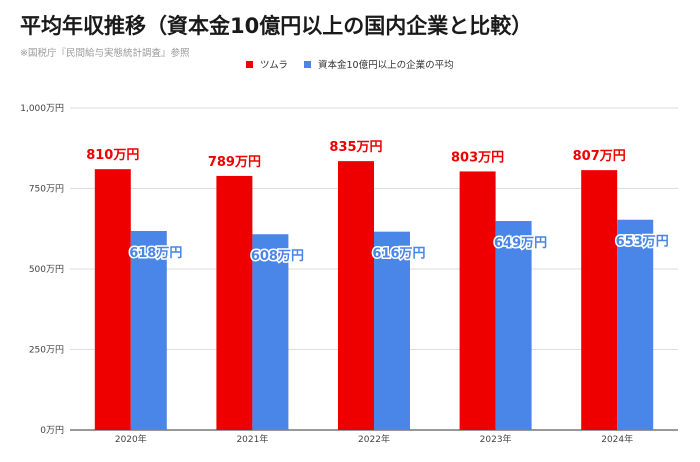  What do you see at coordinates (642, 242) in the screenshot?
I see `data-label-average: 653万円` at bounding box center [642, 242].